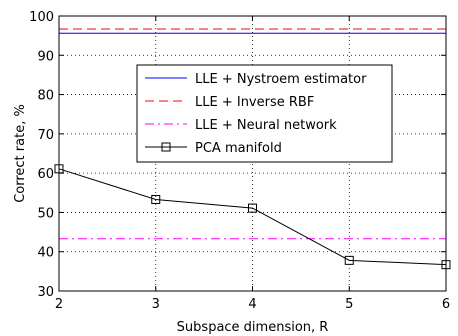 The image size is (458, 336). I want to click on x-axis-label: Subspace dimension, R, so click(253, 327).